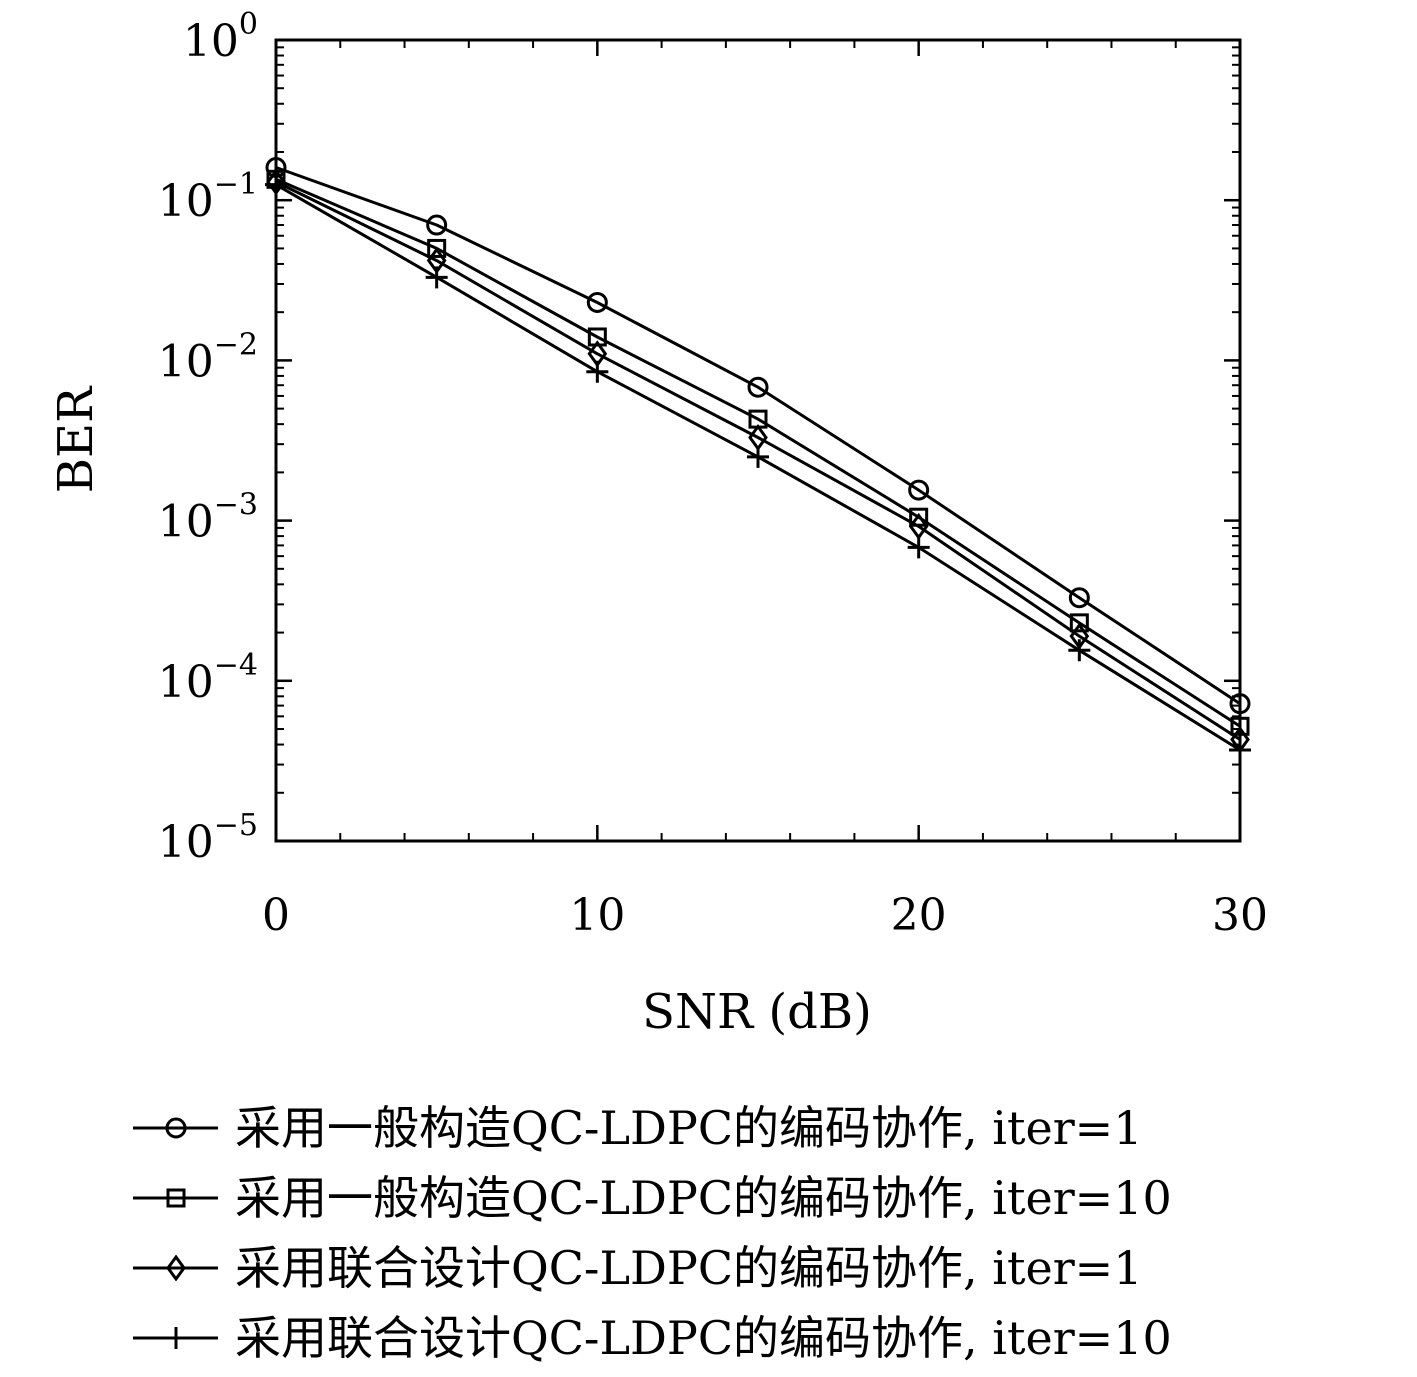 The image size is (1417, 1377). Describe the element at coordinates (689, 1268) in the screenshot. I see `legend-label: 采用联合设计QC-LDPC的编码协作, iter=1` at that location.